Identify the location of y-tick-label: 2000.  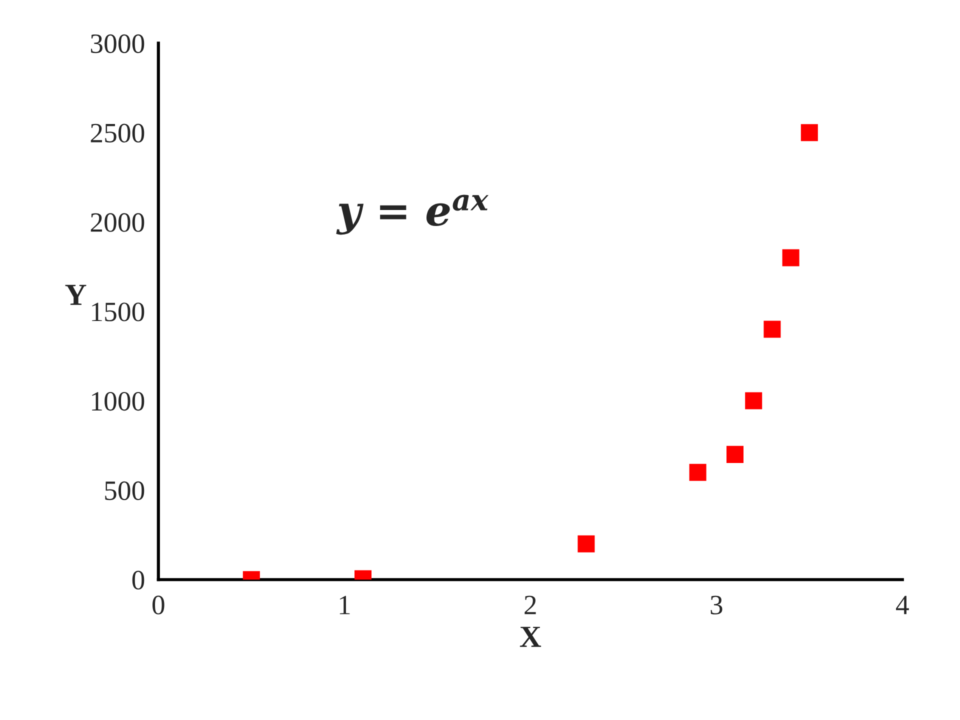
(117, 222).